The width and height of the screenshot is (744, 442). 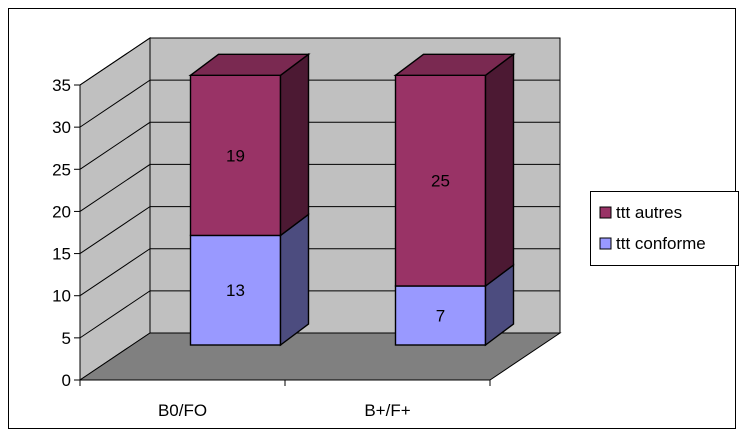 What do you see at coordinates (649, 212) in the screenshot?
I see `legend-label: ttt autres` at bounding box center [649, 212].